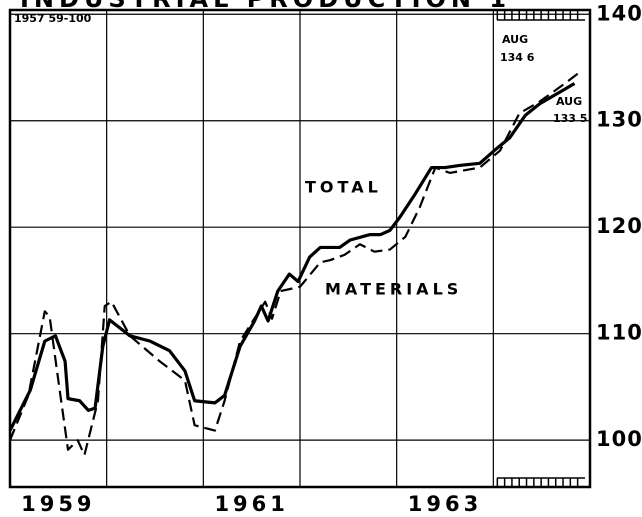 The width and height of the screenshot is (642, 517). What do you see at coordinates (619, 226) in the screenshot?
I see `y-tick-label: 120` at bounding box center [619, 226].